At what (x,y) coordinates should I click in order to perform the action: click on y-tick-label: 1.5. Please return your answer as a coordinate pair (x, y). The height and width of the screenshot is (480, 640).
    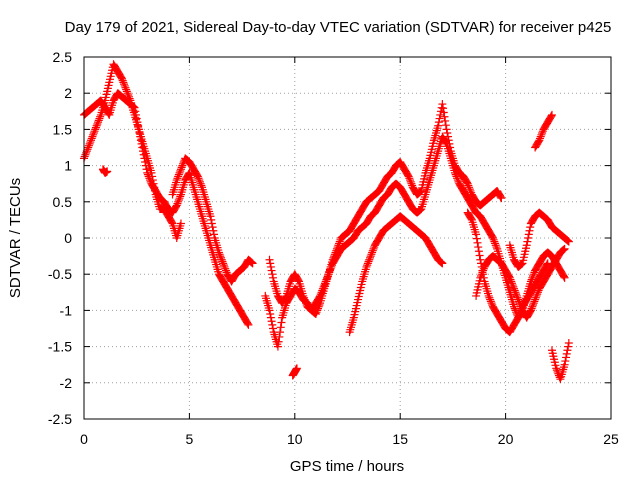
    Looking at the image, I should click on (63, 129).